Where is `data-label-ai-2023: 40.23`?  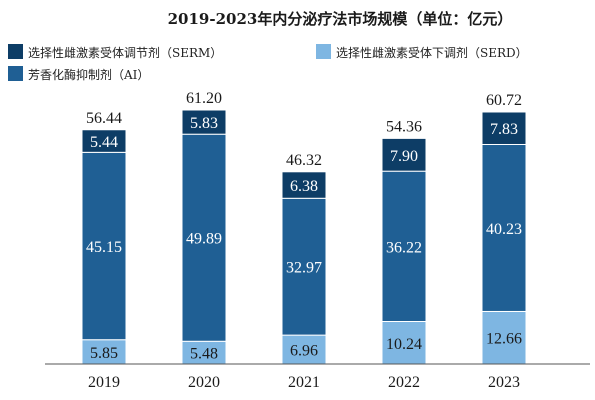
data-label-ai-2023: 40.23 is located at coordinates (504, 229).